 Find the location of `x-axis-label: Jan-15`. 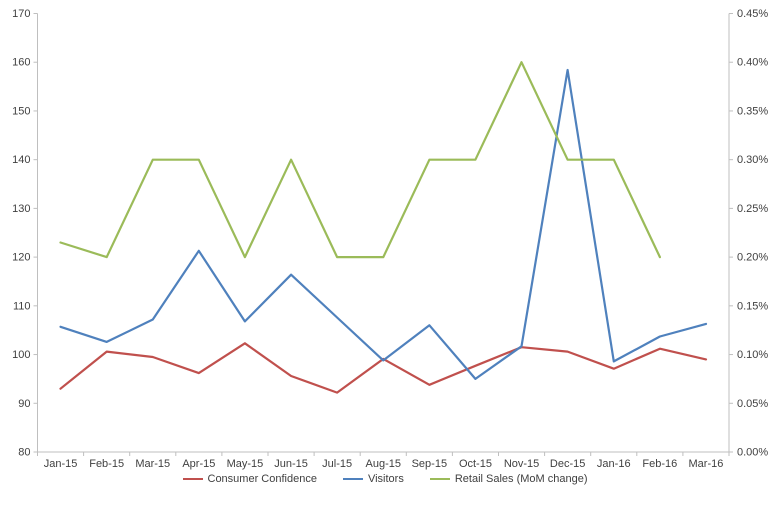

x-axis-label: Jan-15 is located at coordinates (61, 464).